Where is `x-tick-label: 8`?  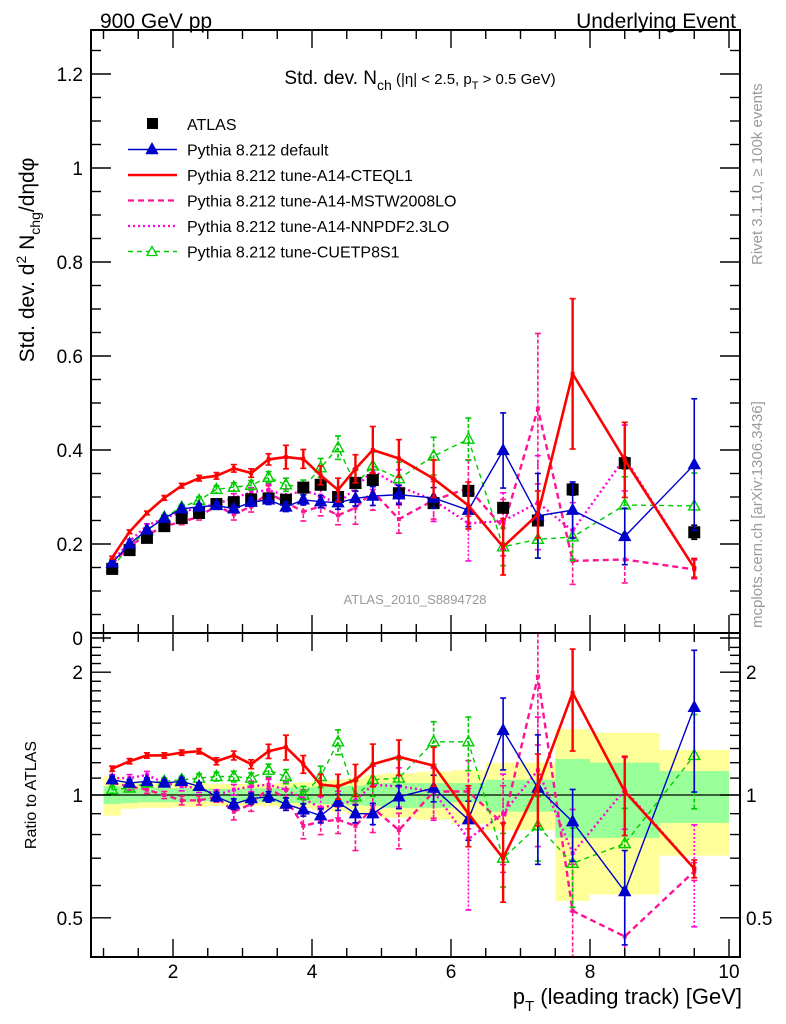 x-tick-label: 8 is located at coordinates (590, 972).